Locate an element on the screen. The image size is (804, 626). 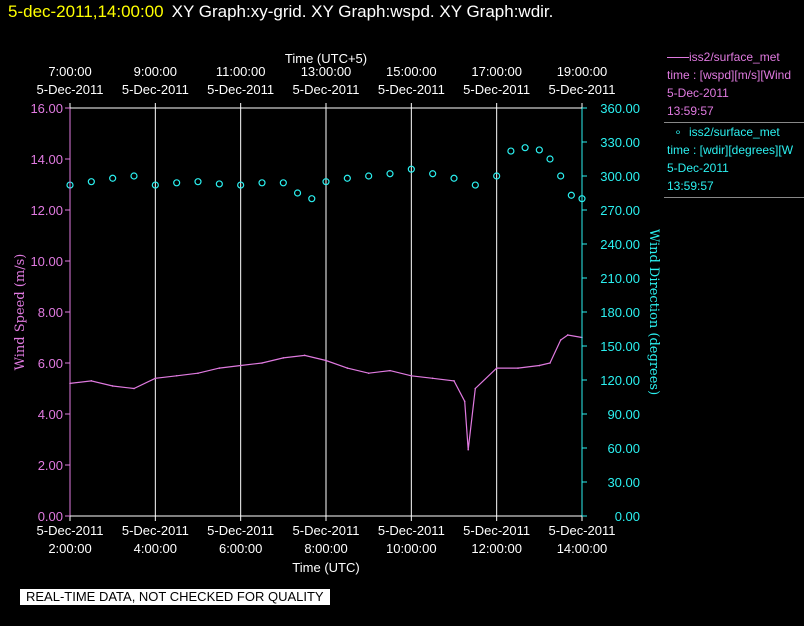
y-left-tick-label: 0.00 is located at coordinates (50, 516).